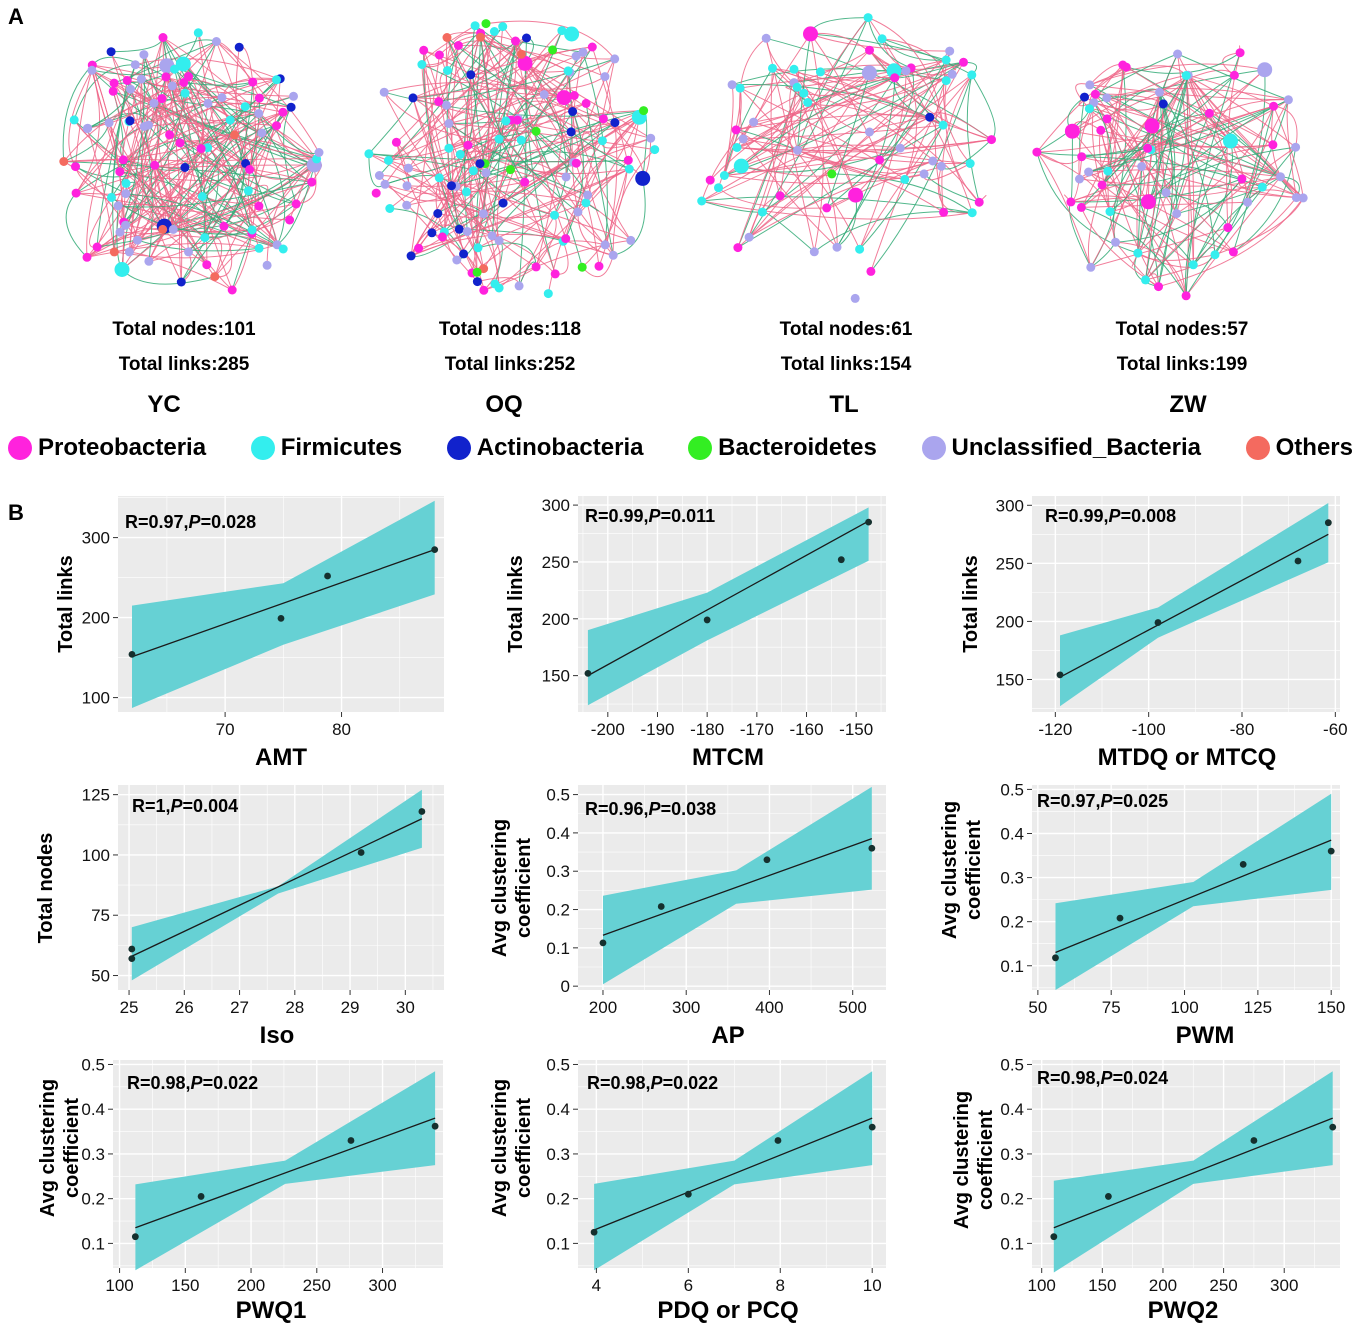 This screenshot has height=1332, width=1358. Describe the element at coordinates (780, 1285) in the screenshot. I see `x-tick-label: 8` at that location.